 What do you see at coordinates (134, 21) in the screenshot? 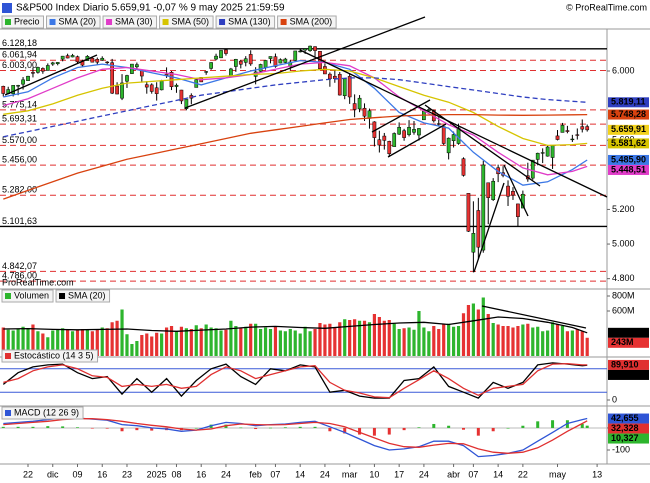
I see `legend-label: SMA (30)` at bounding box center [134, 21].